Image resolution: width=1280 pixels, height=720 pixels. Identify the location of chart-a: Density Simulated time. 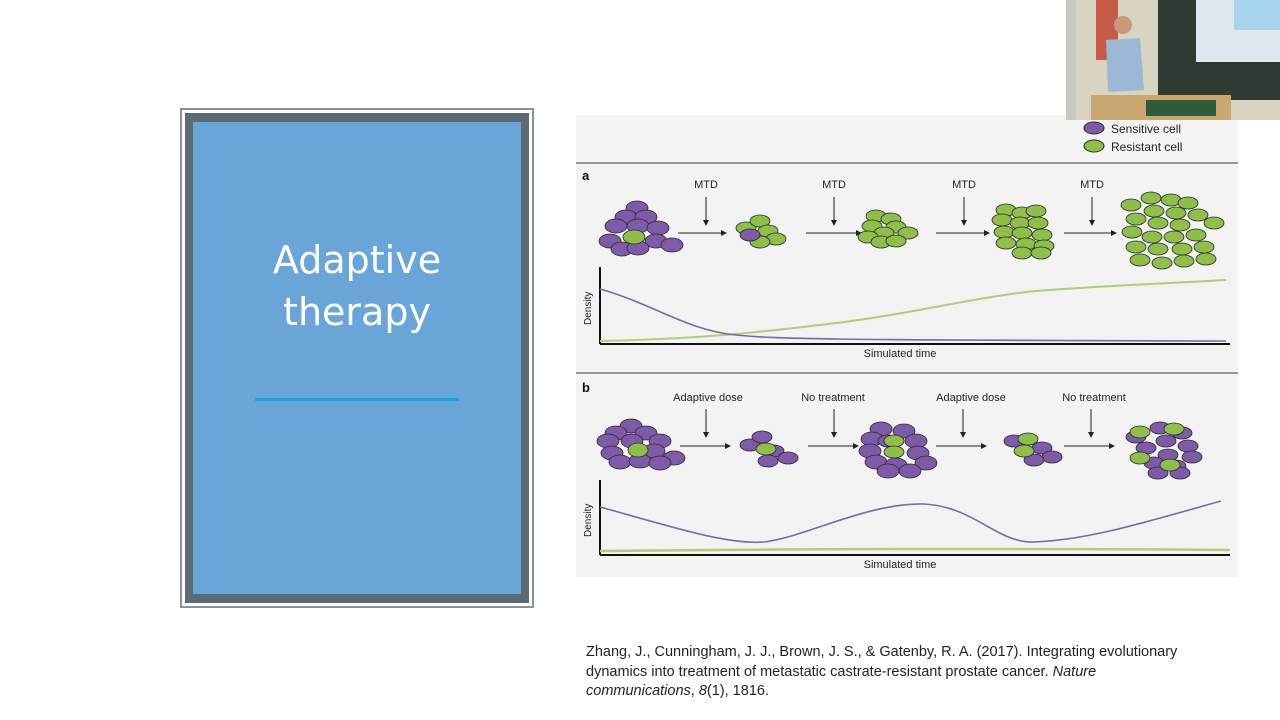
(906, 313).